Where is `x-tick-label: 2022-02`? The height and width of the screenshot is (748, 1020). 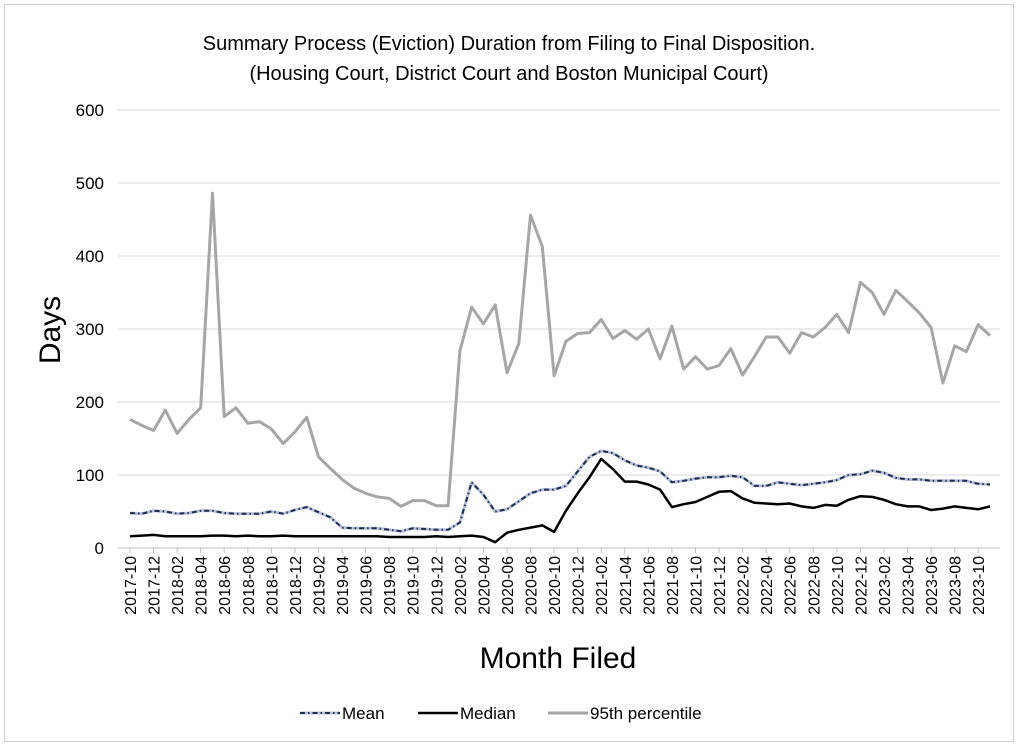 x-tick-label: 2022-02 is located at coordinates (744, 585).